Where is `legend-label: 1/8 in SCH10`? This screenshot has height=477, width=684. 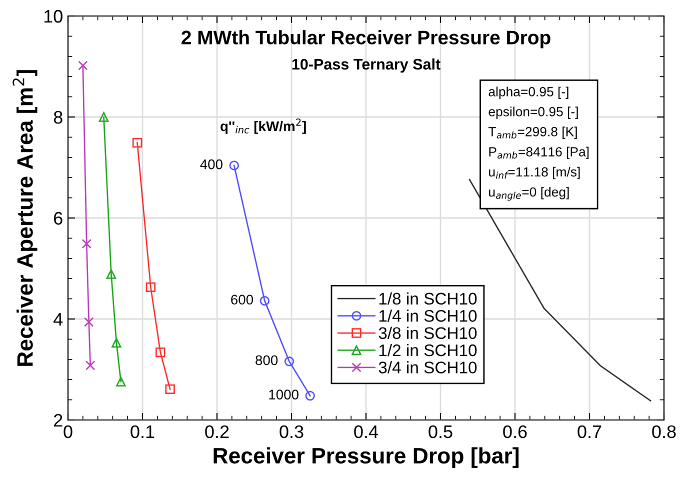
legend-label: 1/8 in SCH10 is located at coordinates (428, 298).